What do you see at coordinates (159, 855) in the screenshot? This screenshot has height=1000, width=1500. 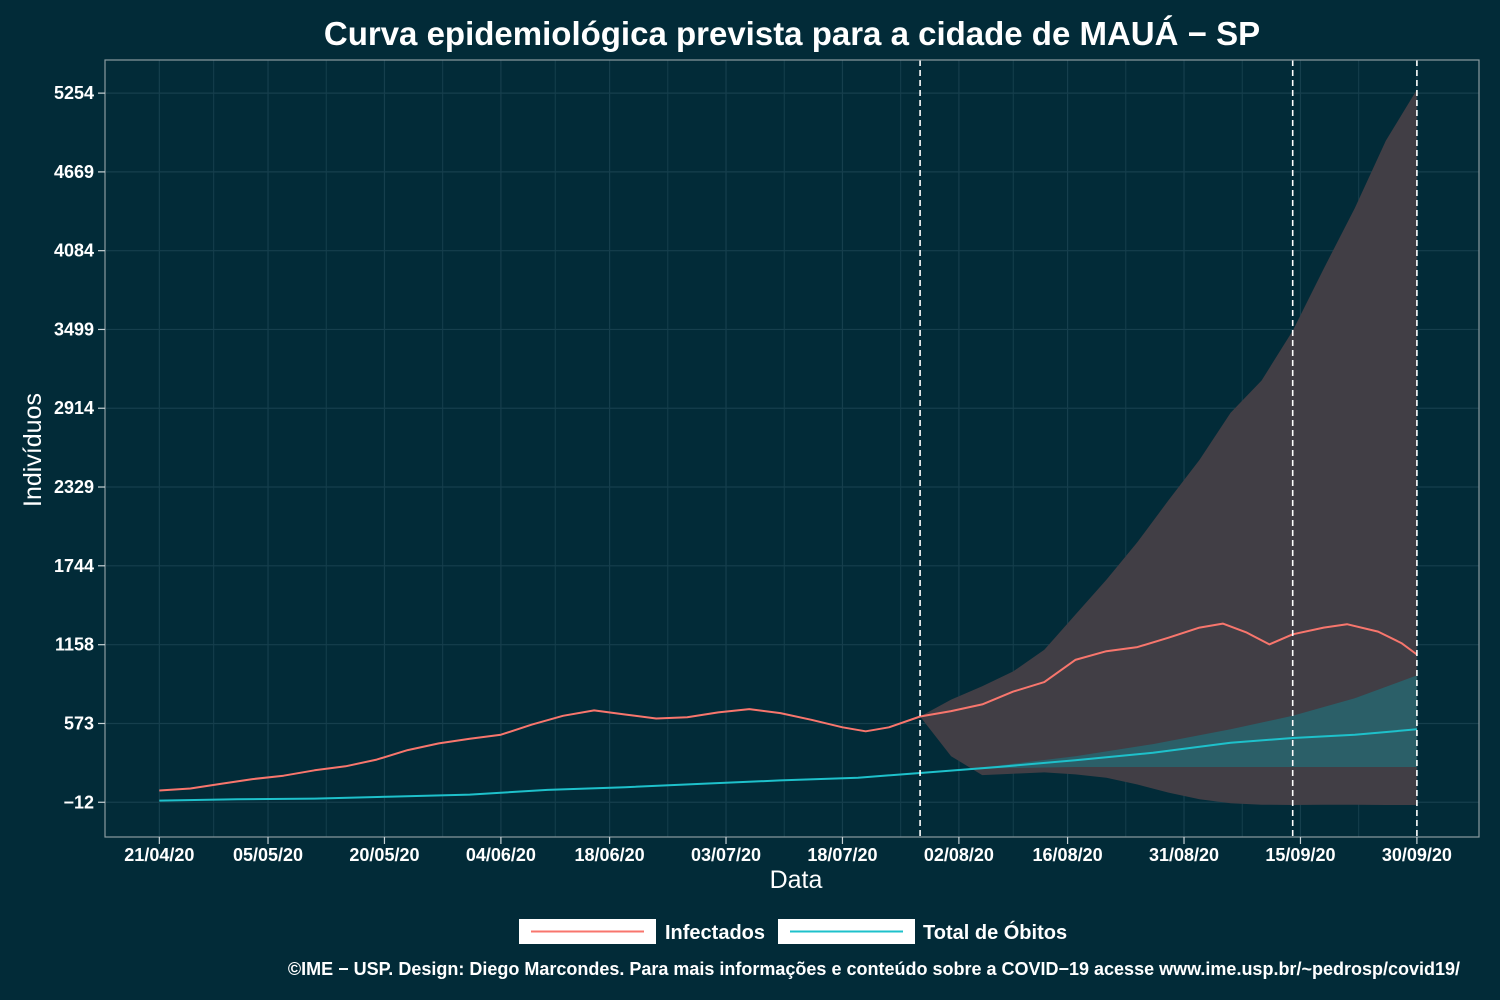 I see `x-tick-label: 21/04/20` at bounding box center [159, 855].